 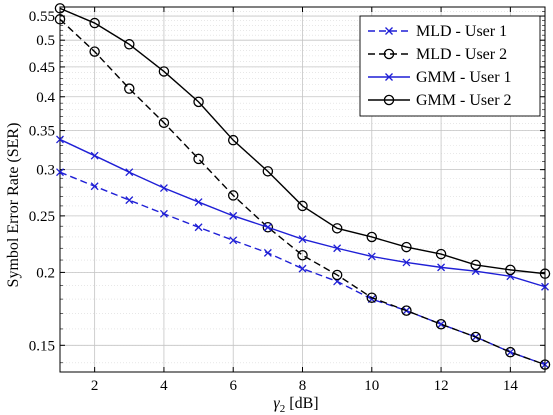 What do you see at coordinates (371, 386) in the screenshot?
I see `x-tick-label: 10` at bounding box center [371, 386].